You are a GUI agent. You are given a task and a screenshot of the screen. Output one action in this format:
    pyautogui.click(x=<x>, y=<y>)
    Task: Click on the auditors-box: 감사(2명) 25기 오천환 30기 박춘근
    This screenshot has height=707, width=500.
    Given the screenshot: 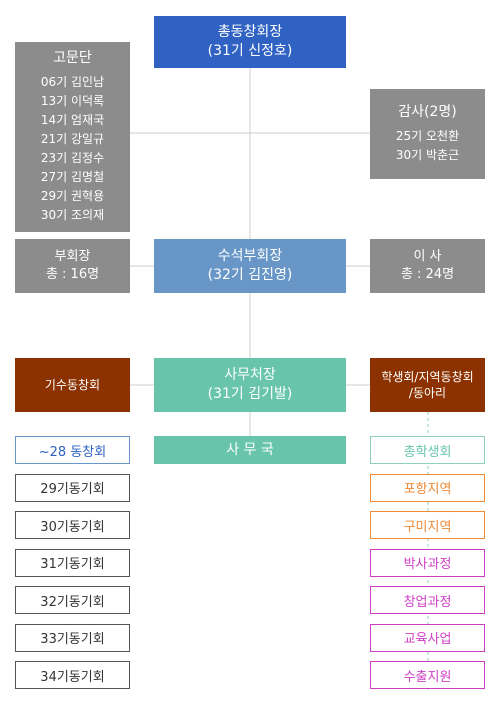 What is the action you would take?
    pyautogui.click(x=427, y=134)
    